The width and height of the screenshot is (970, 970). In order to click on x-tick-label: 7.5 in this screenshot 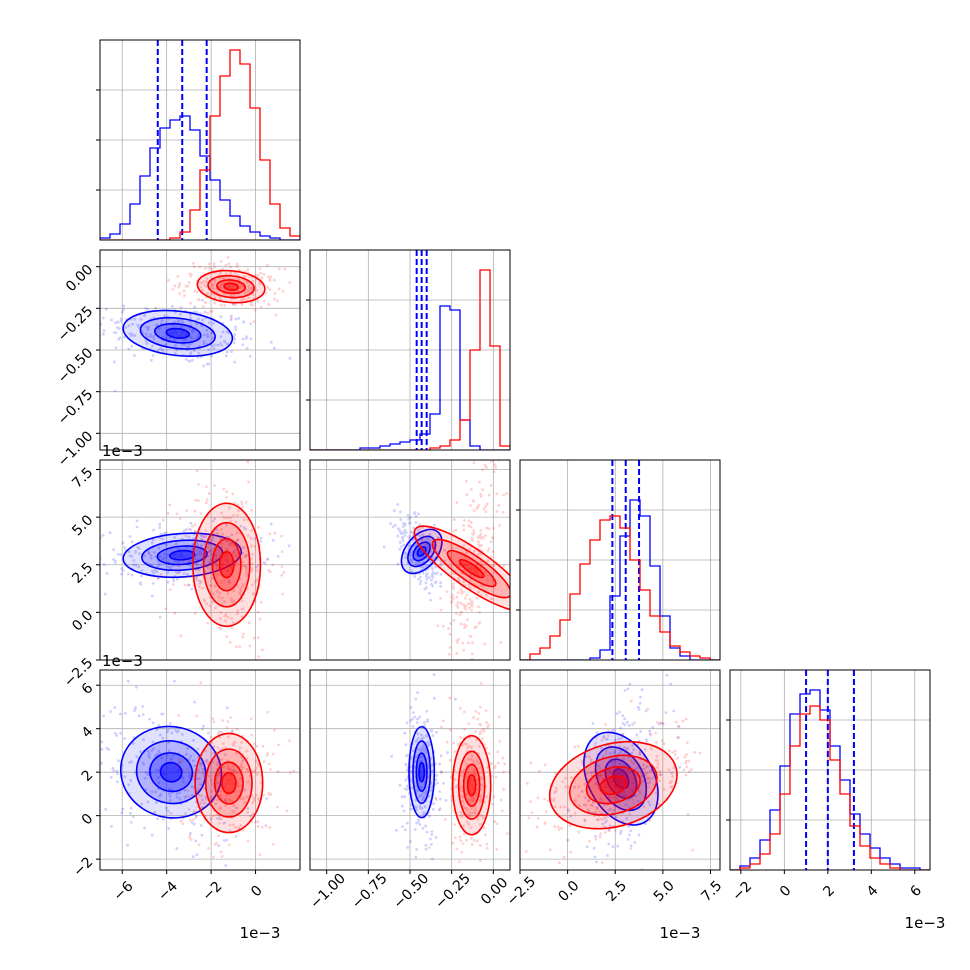, I will do `click(711, 891)`.